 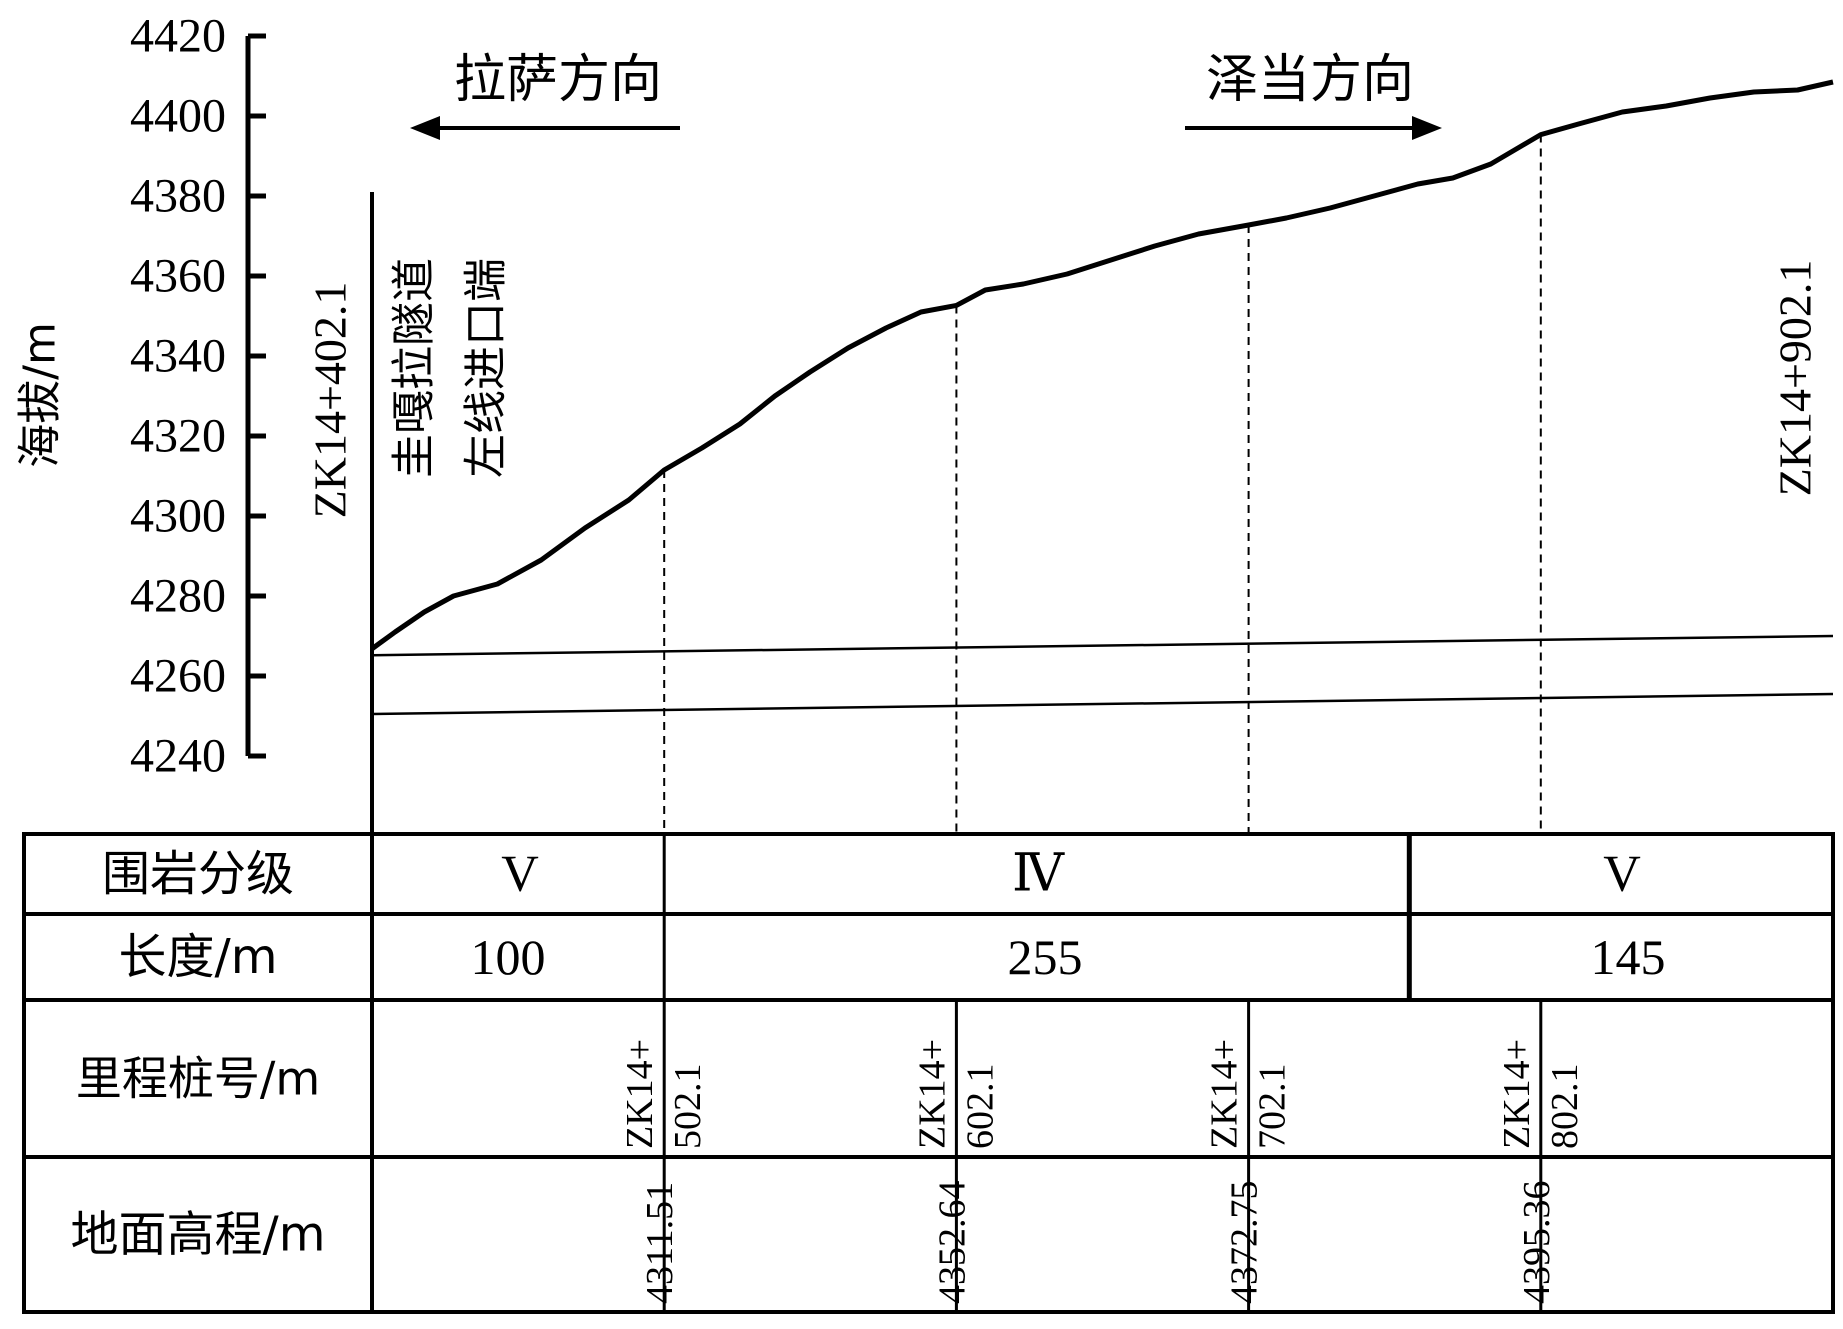 What do you see at coordinates (198, 874) in the screenshot?
I see `table-row-label: 围岩分级` at bounding box center [198, 874].